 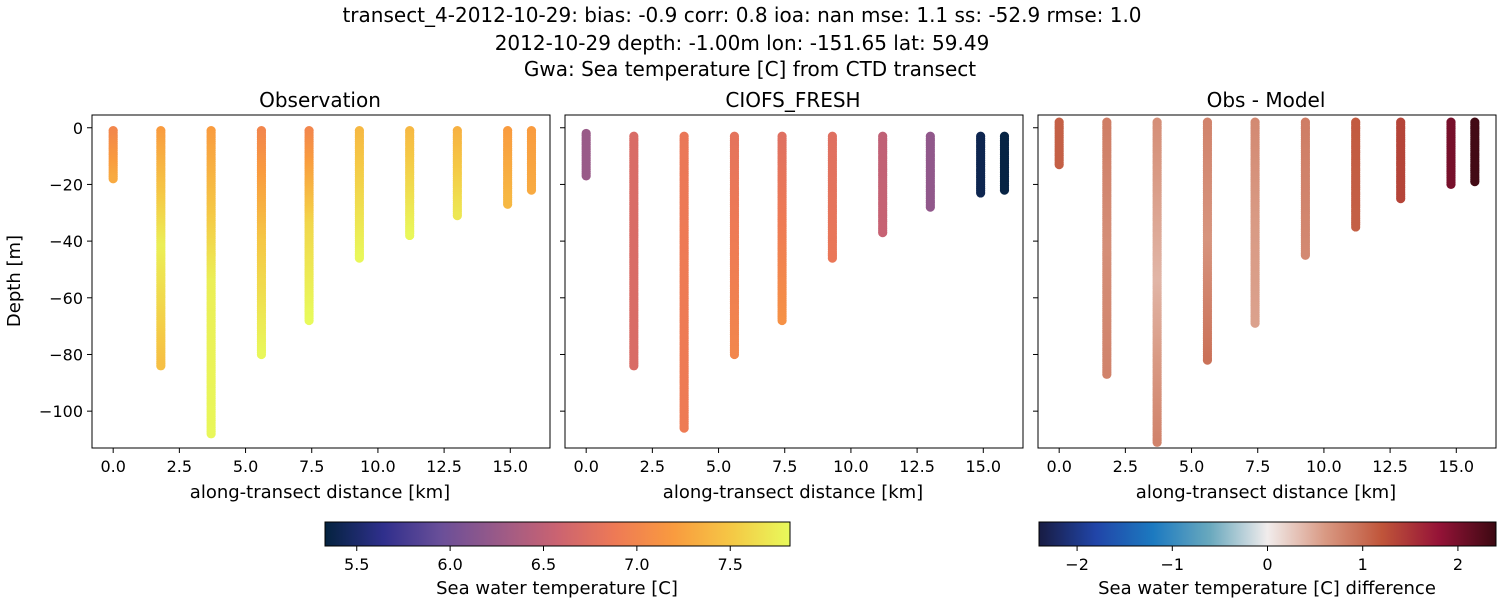 What do you see at coordinates (793, 492) in the screenshot?
I see `ciofs-fresh-x-axis-label: along-transect distance [km]` at bounding box center [793, 492].